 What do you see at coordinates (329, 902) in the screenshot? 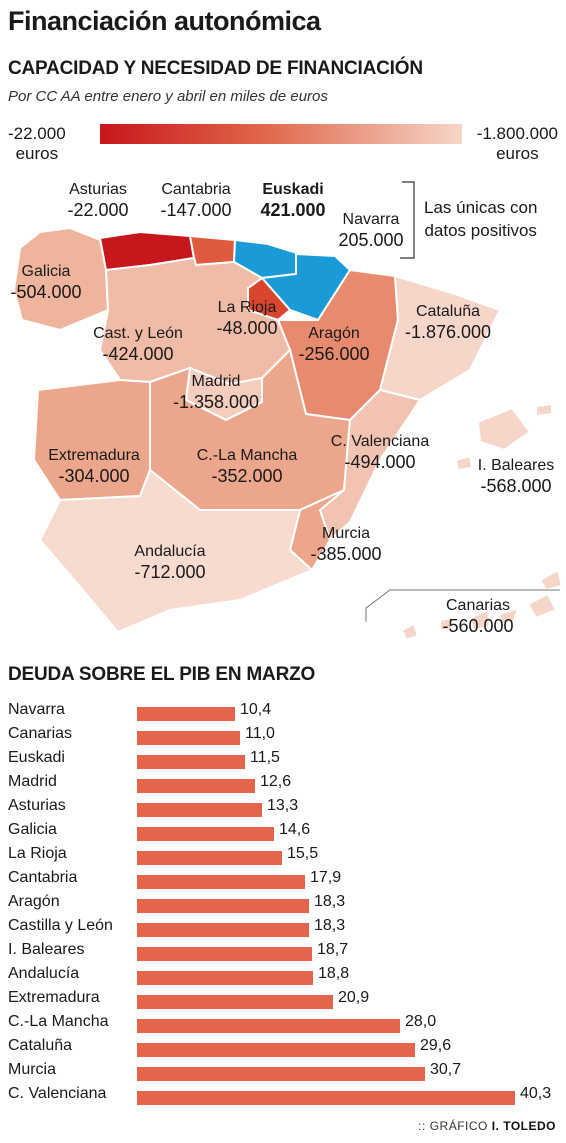
I see `bar-value-label: 18,3` at bounding box center [329, 902].